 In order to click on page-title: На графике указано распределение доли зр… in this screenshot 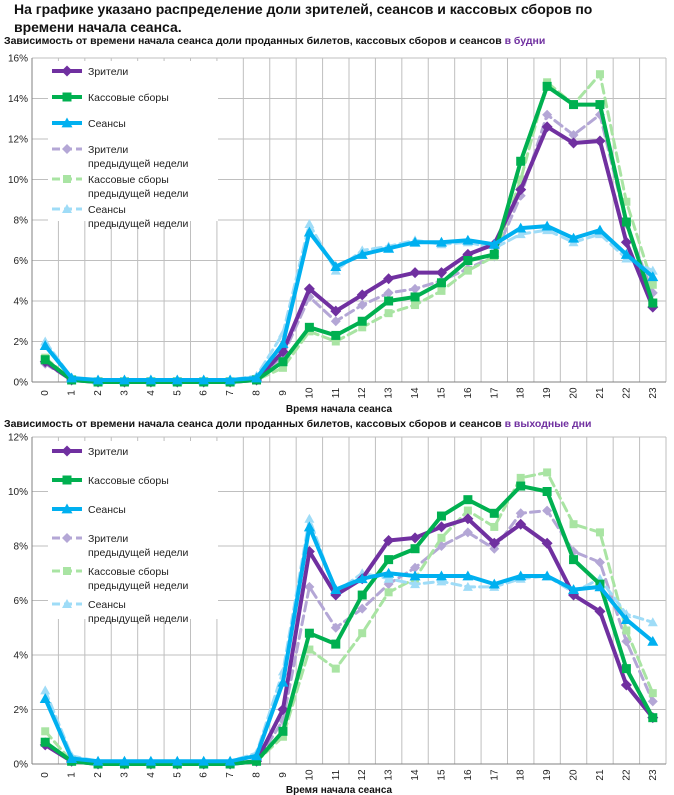, I will do `click(303, 18)`.